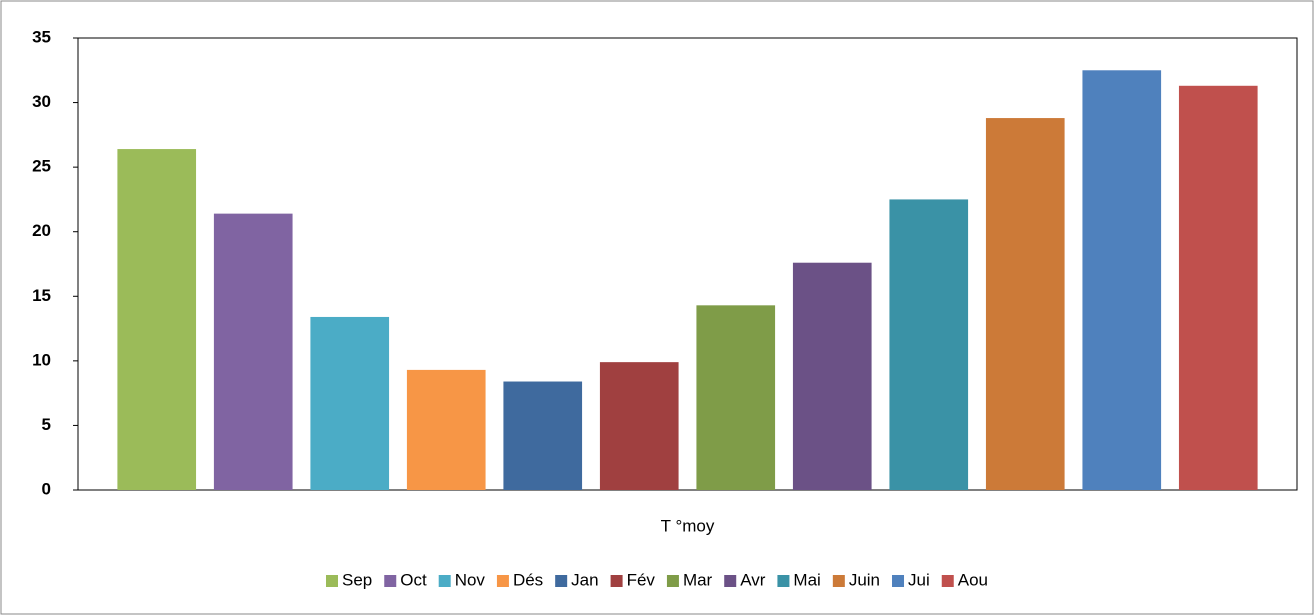  I want to click on legend-label: Fév, so click(641, 579).